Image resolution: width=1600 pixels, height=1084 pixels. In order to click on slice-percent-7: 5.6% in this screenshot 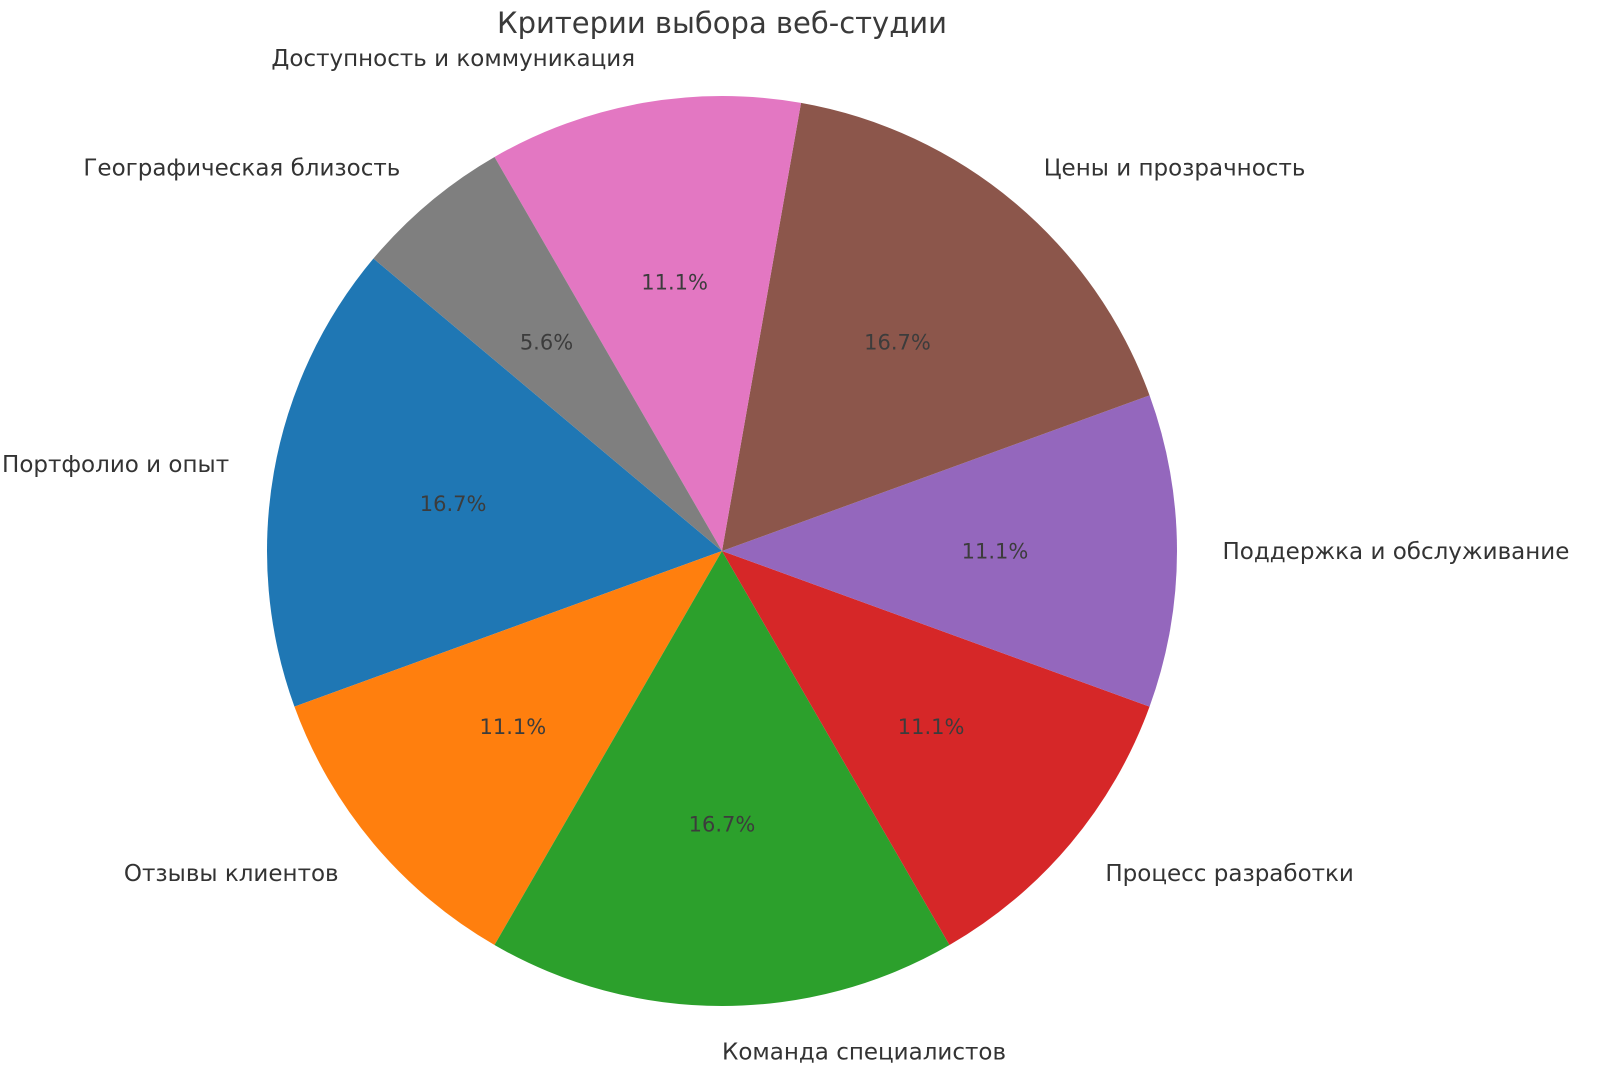, I will do `click(546, 342)`.